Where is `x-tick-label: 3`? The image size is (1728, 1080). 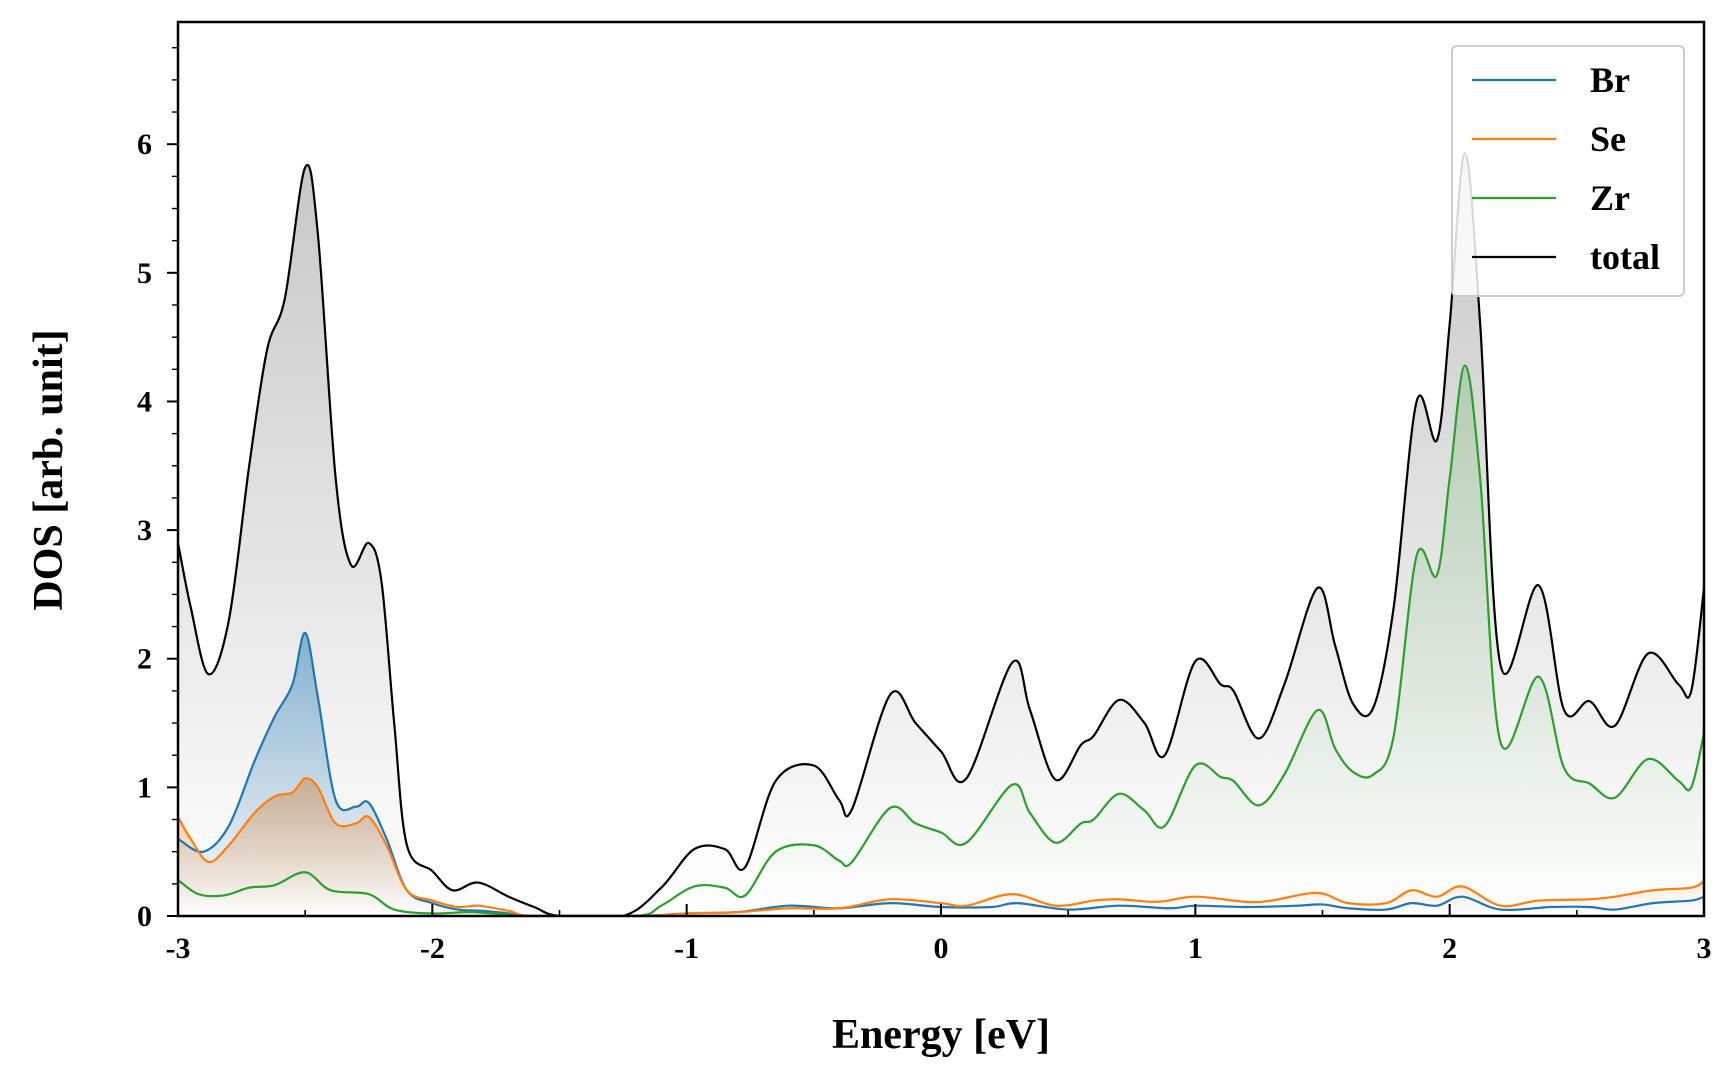 x-tick-label: 3 is located at coordinates (1704, 948).